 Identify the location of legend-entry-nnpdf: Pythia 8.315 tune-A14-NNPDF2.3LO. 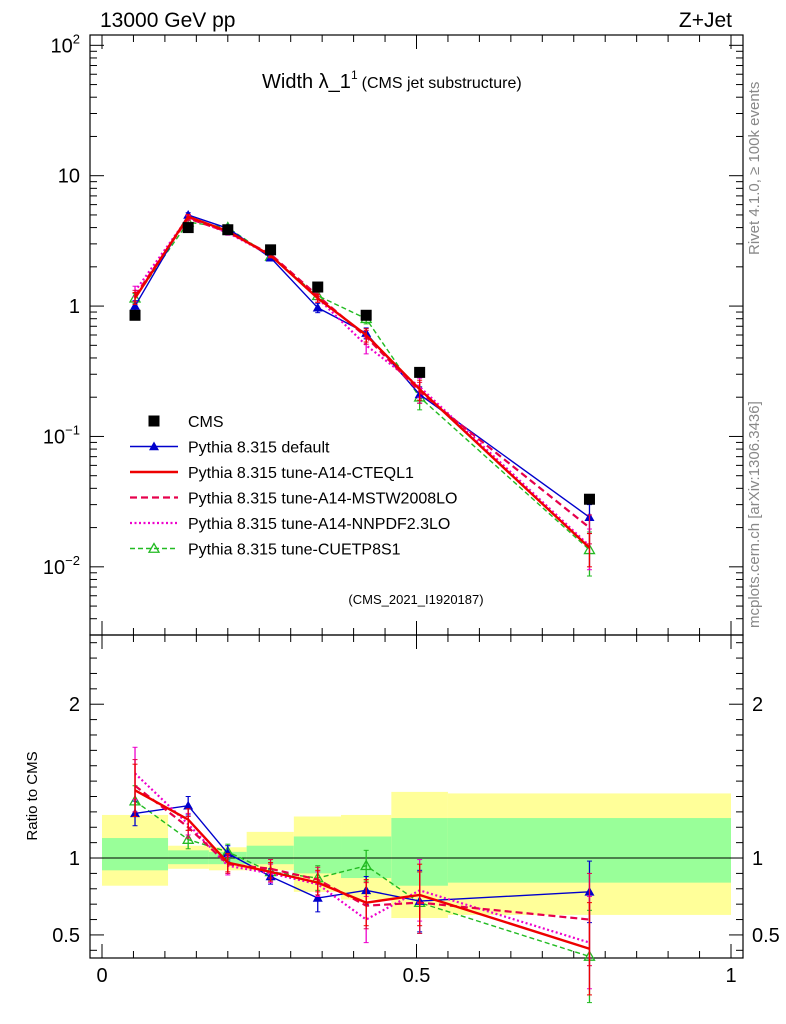
(290, 524).